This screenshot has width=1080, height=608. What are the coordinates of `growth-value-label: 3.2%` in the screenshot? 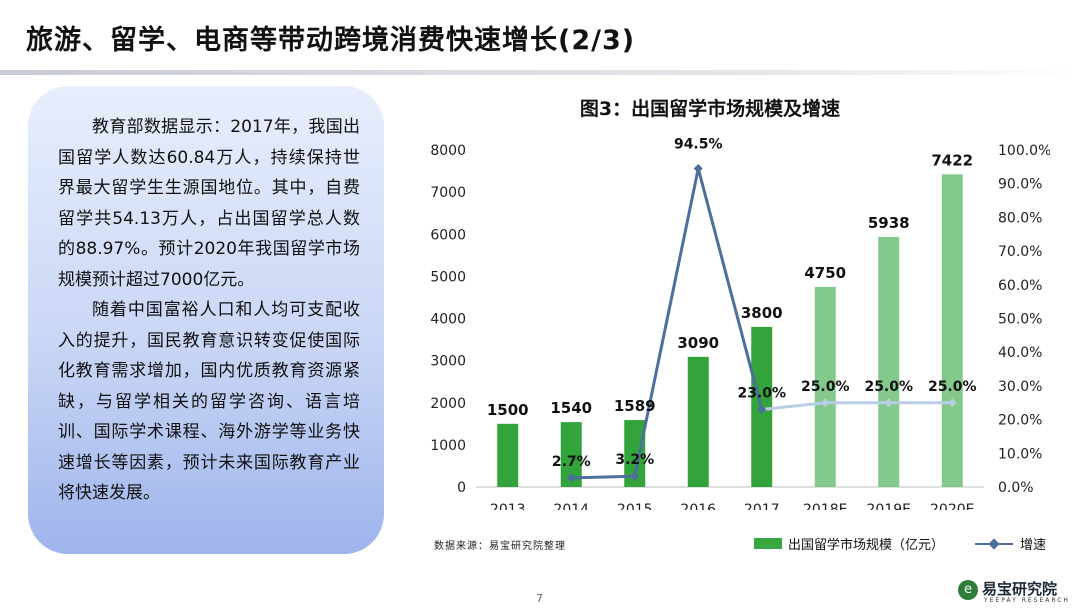 It's located at (634, 460).